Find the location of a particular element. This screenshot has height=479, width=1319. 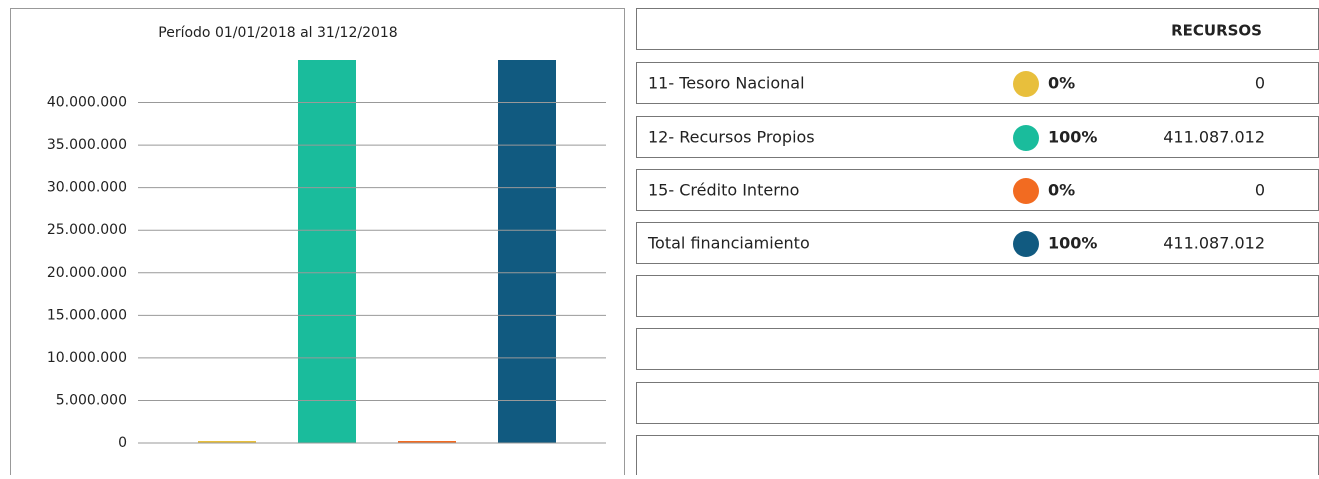

y-tick-label: 5.000.000 is located at coordinates (91, 400).